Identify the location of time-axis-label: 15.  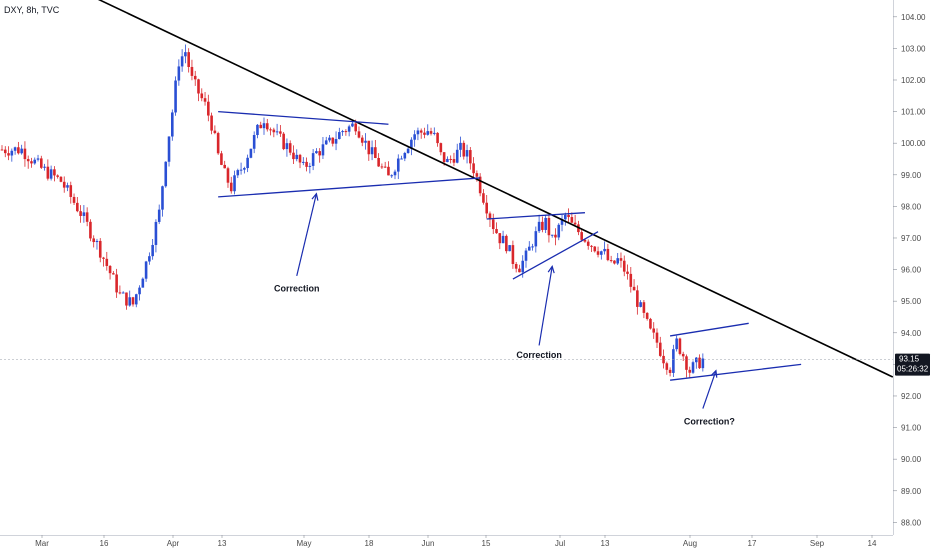
(486, 543).